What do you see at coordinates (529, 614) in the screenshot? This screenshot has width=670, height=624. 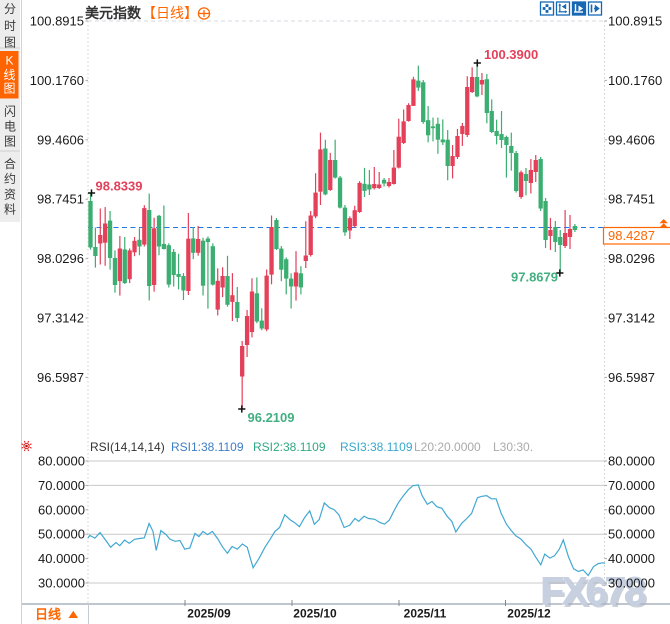 I see `svg-text: 2025/12` at bounding box center [529, 614].